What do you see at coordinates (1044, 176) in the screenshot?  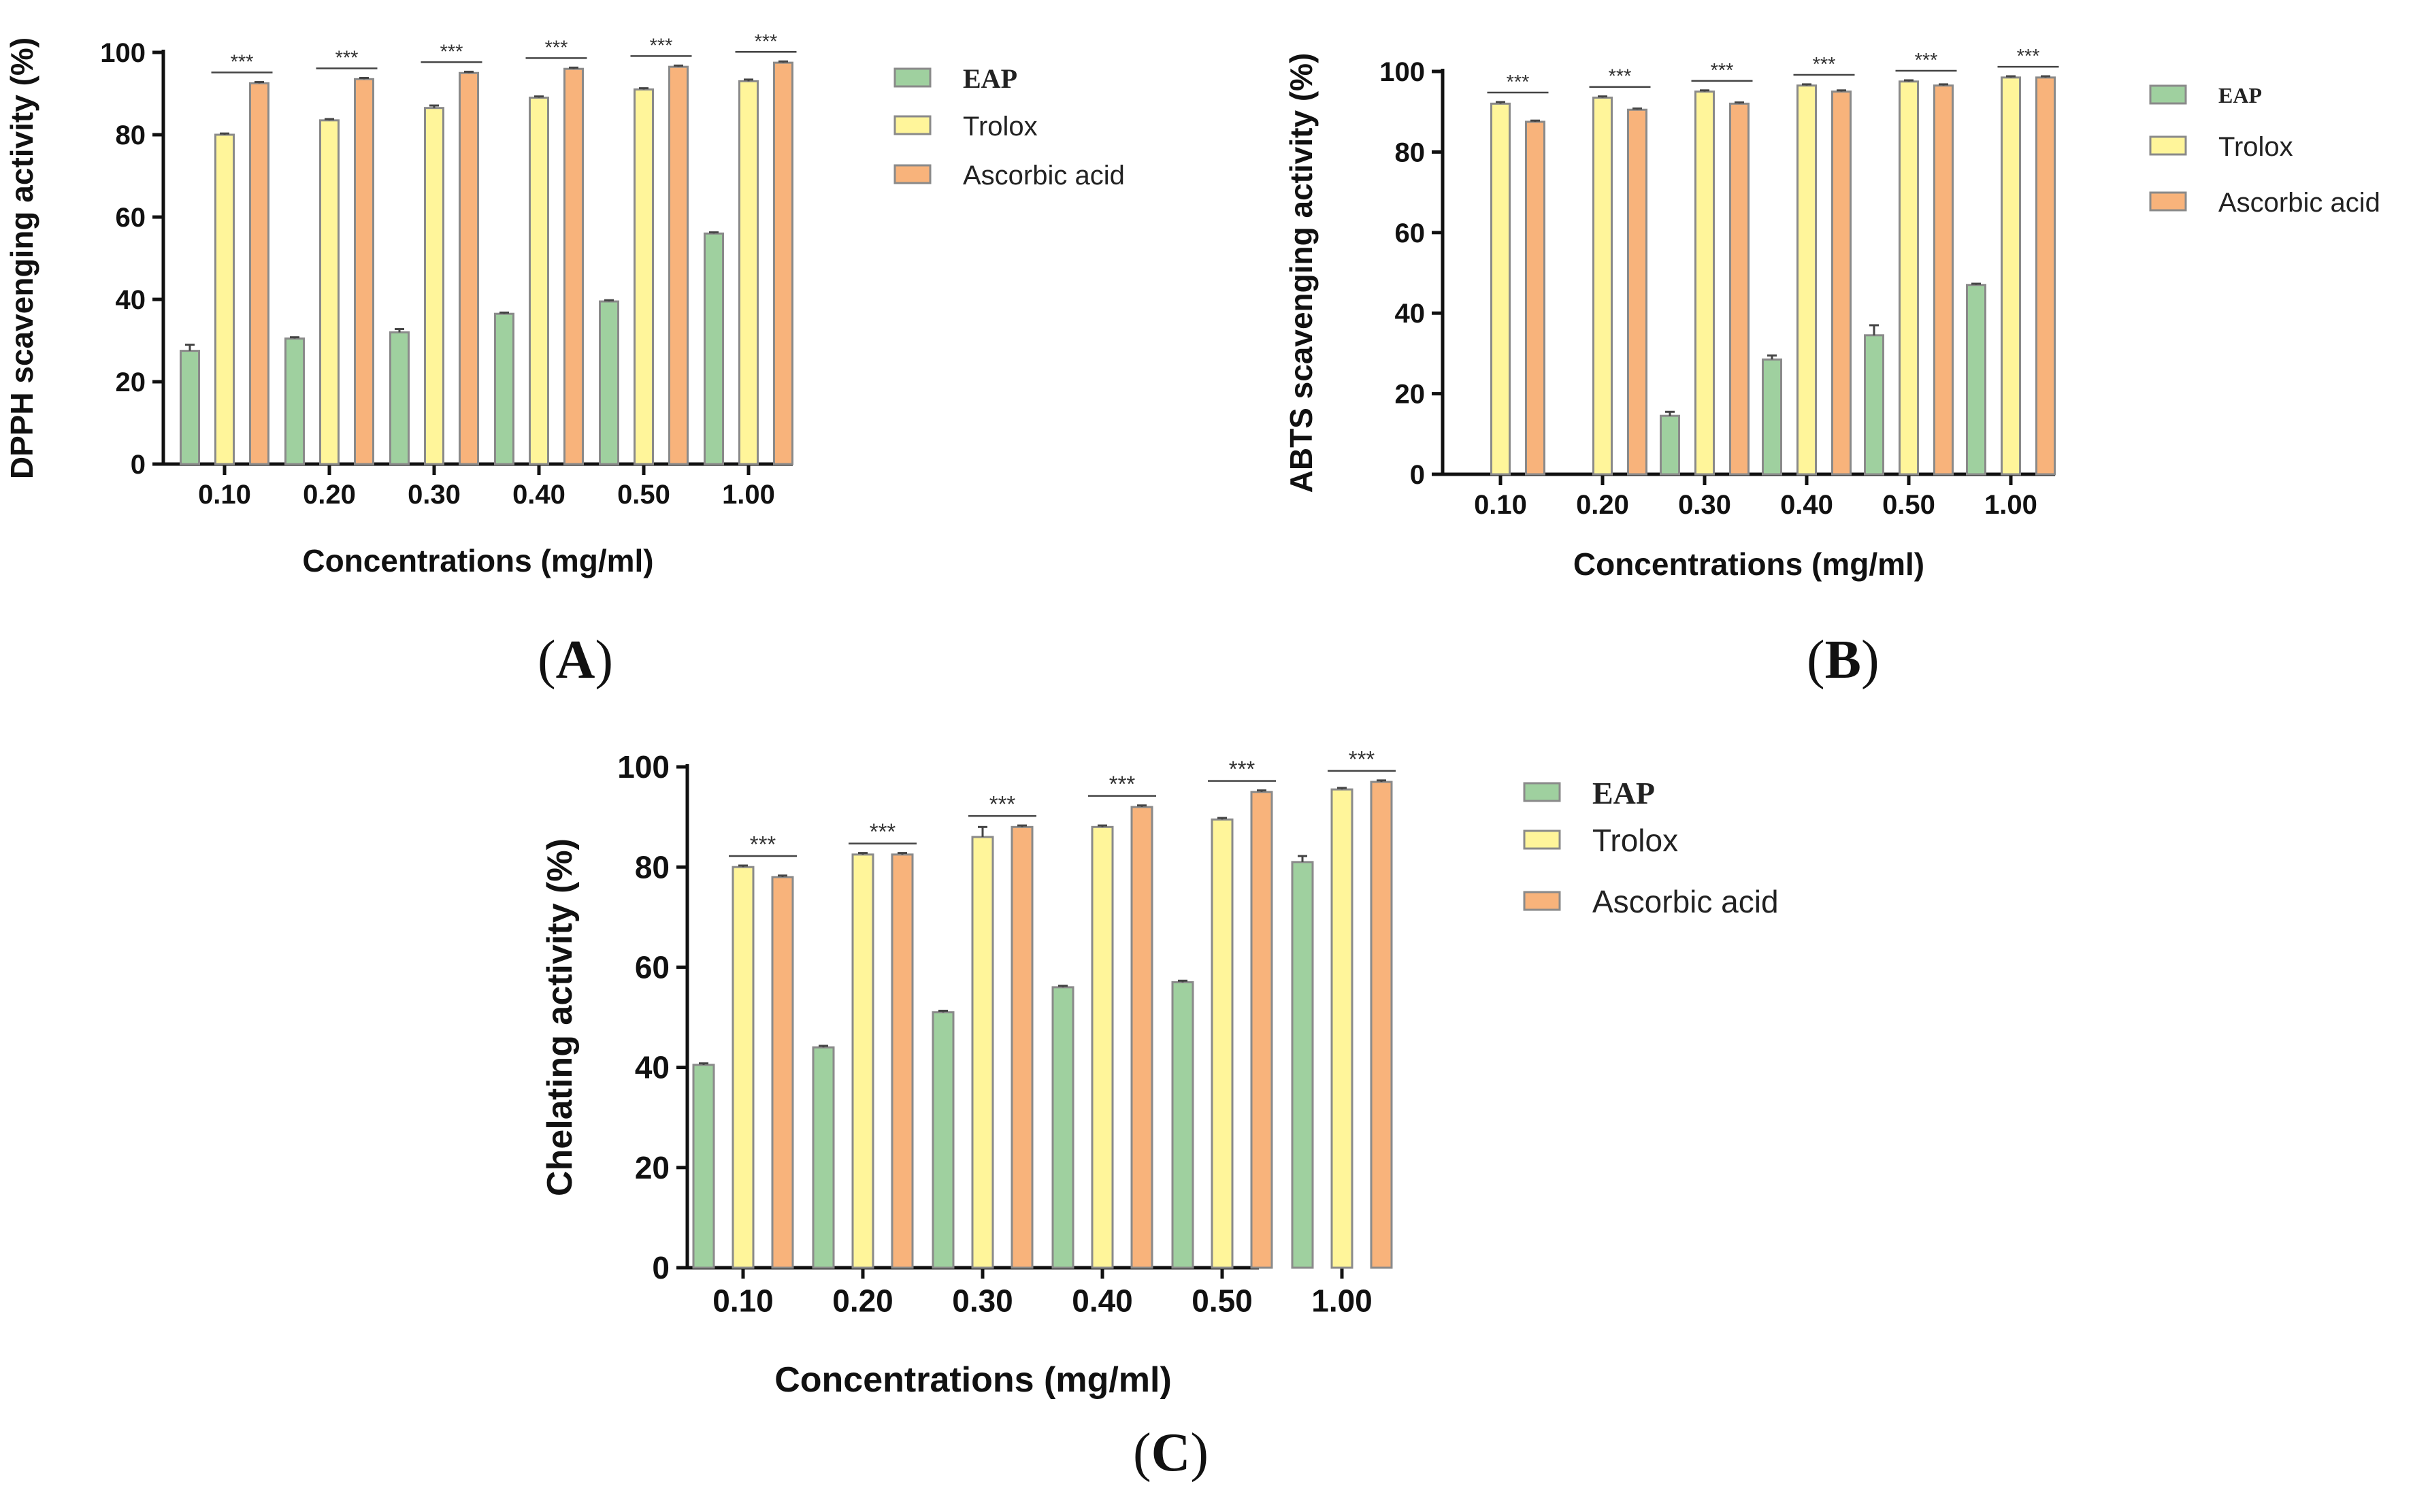 I see `chart-a-legend-label-ascorbic-acid: Ascorbic acid` at bounding box center [1044, 176].